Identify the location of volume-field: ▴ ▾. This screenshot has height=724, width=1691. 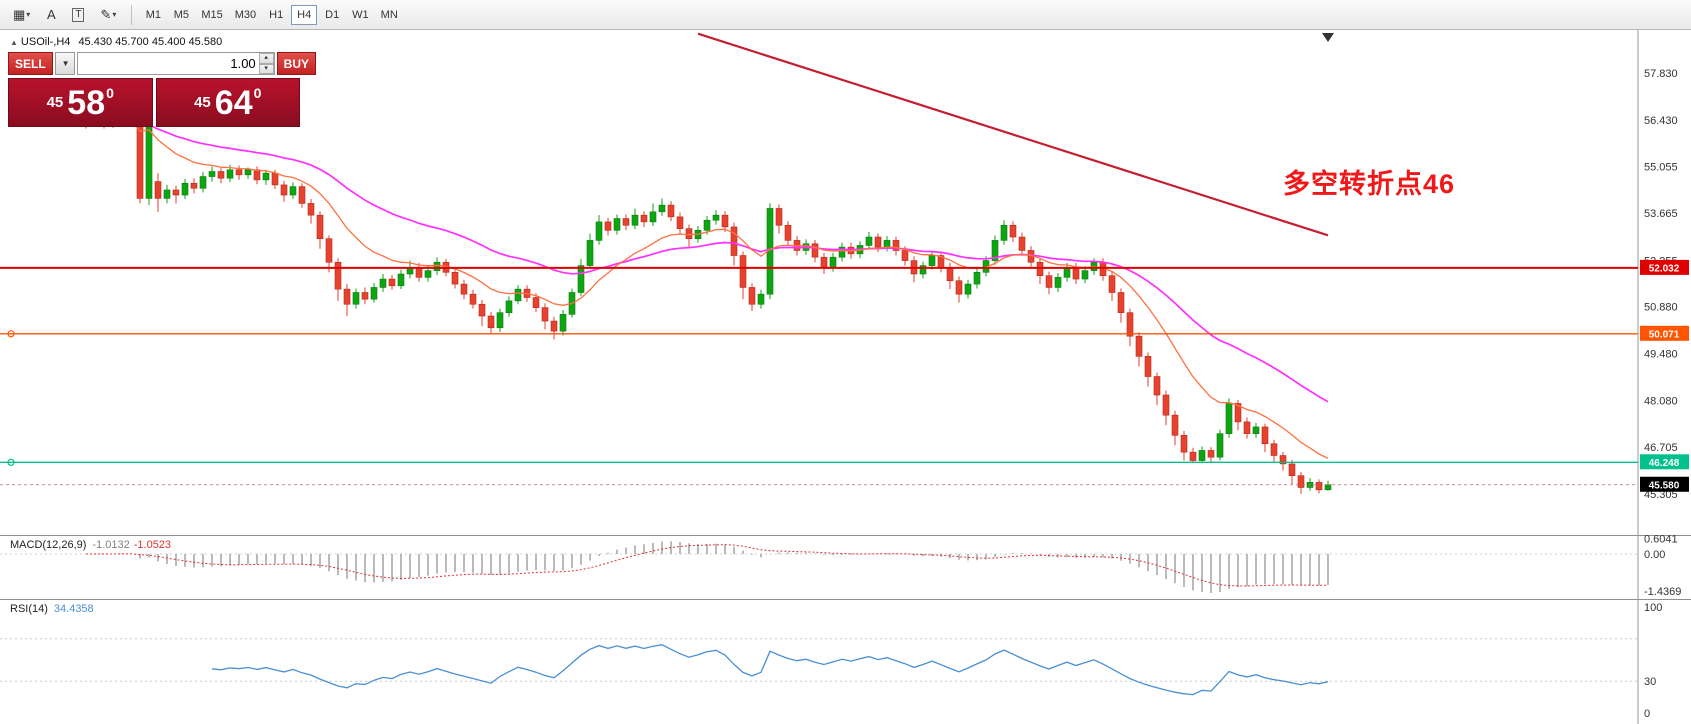
(175, 63).